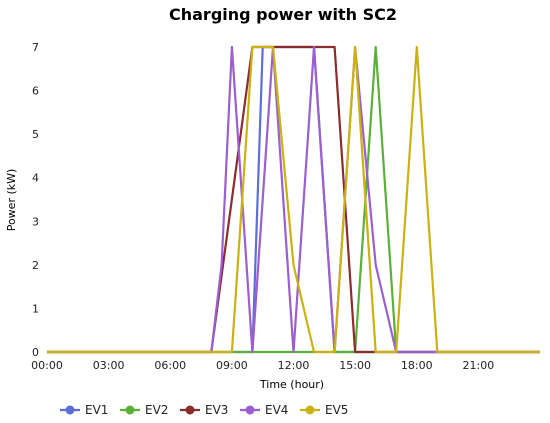  Describe the element at coordinates (291, 384) in the screenshot. I see `x-axis-label: Time (hour)` at that location.